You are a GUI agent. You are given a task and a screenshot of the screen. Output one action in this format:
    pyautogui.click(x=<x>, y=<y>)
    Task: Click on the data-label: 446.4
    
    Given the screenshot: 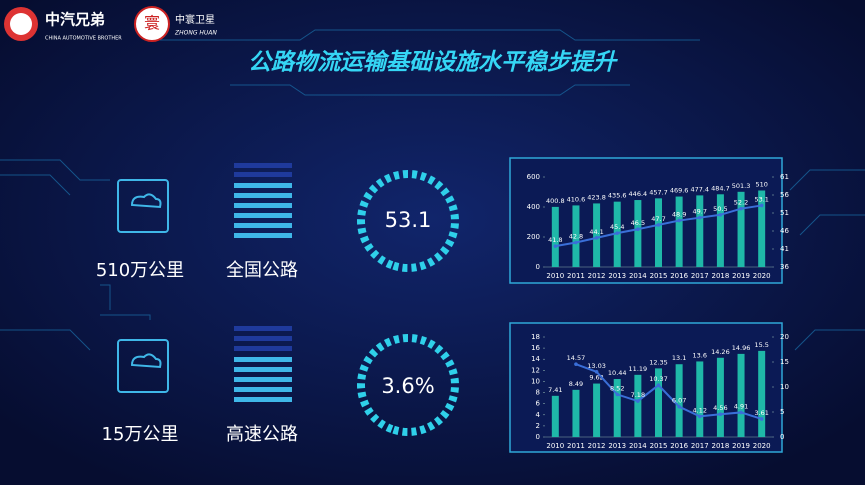 What is the action you would take?
    pyautogui.click(x=638, y=194)
    